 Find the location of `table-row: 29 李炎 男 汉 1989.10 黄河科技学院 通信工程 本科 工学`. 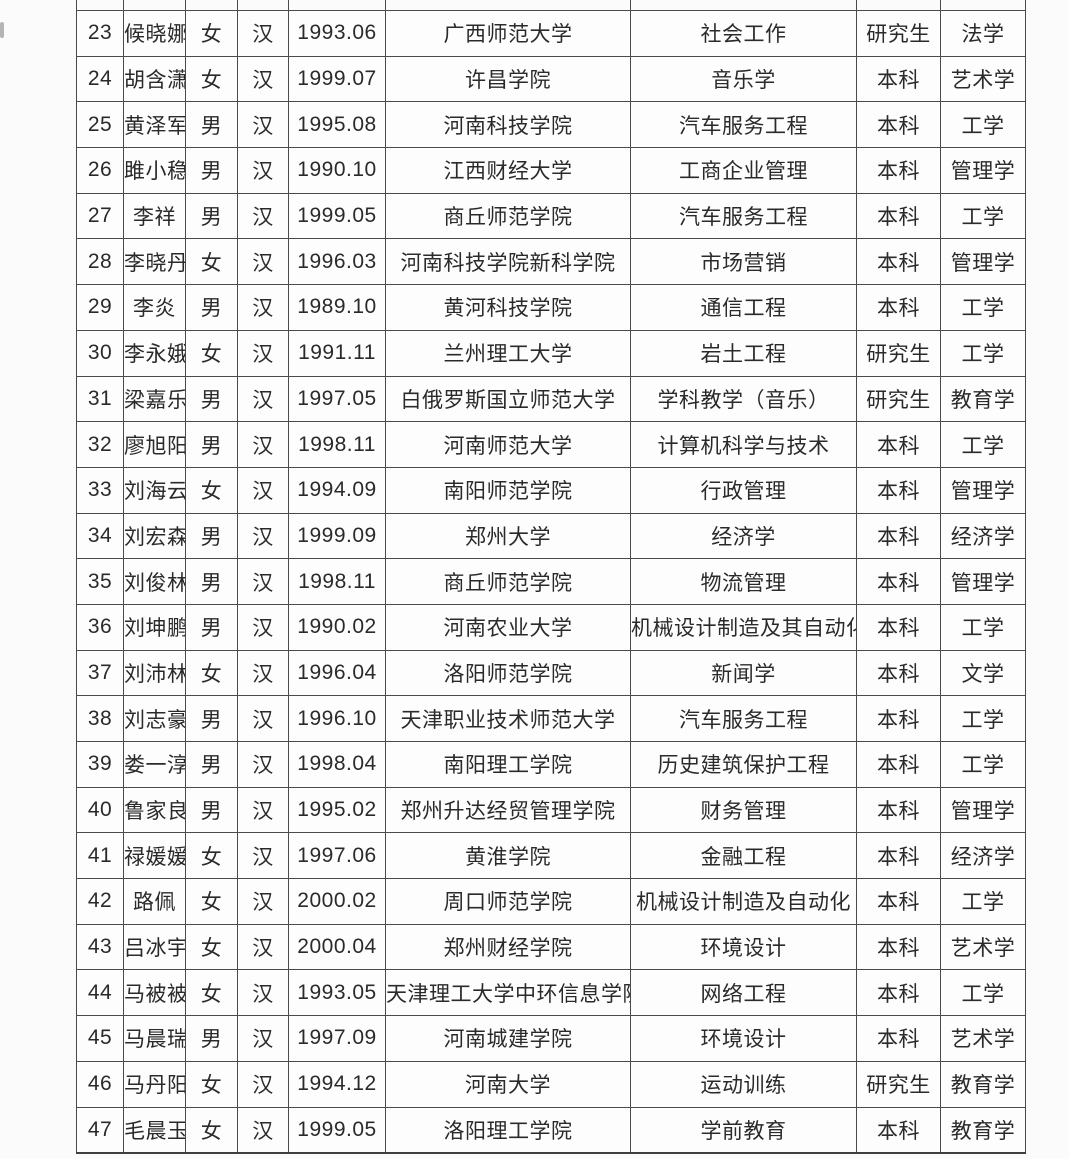

table-row: 29 李炎 男 汉 1989.10 黄河科技学院 通信工程 本科 工学 is located at coordinates (551, 307).